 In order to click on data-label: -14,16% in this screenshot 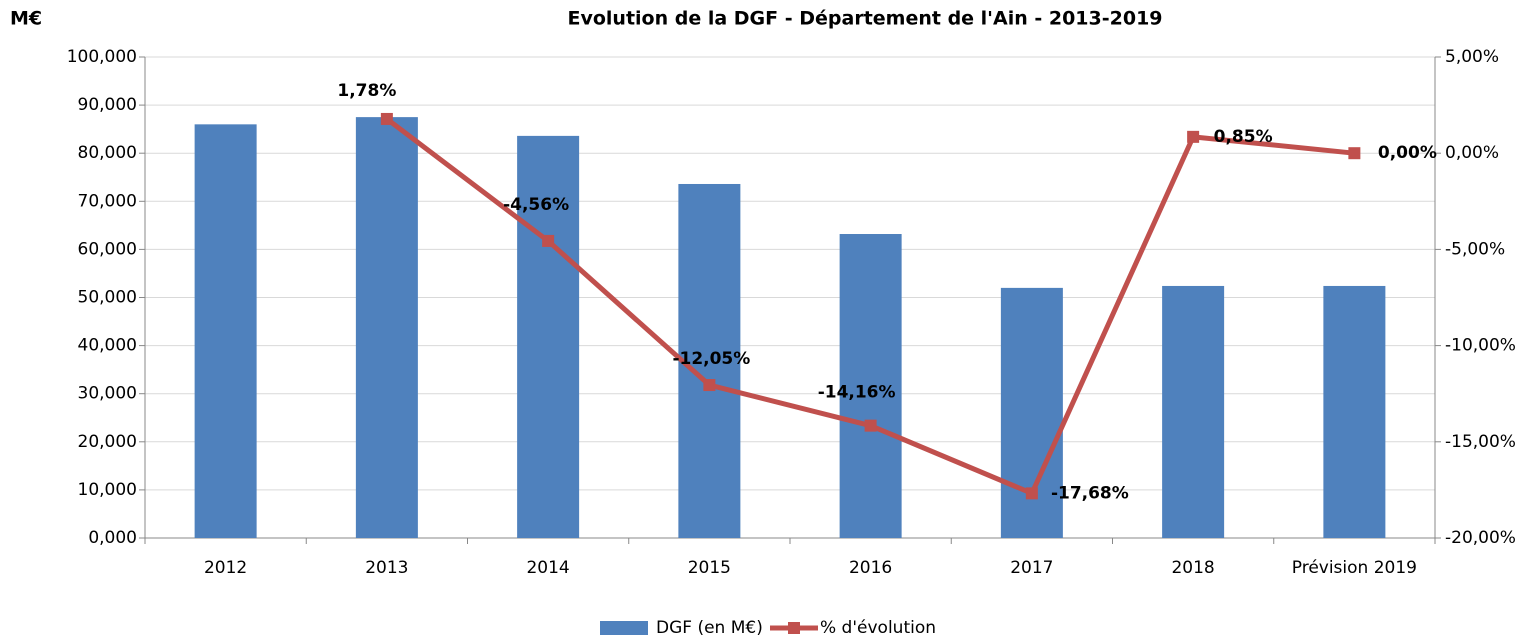, I will do `click(857, 393)`.